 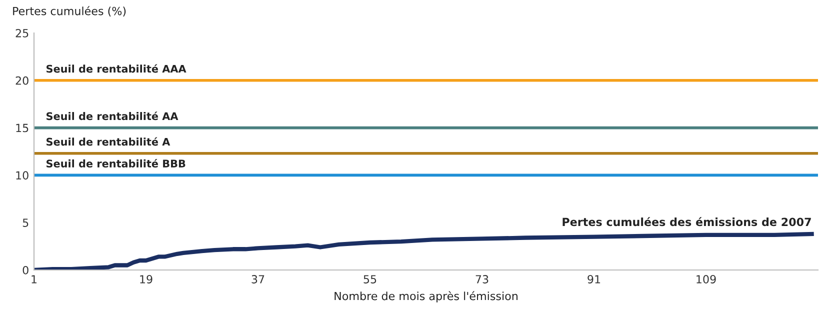 I want to click on series-label: Pertes cumulées des émissions de 2007, so click(x=686, y=221).